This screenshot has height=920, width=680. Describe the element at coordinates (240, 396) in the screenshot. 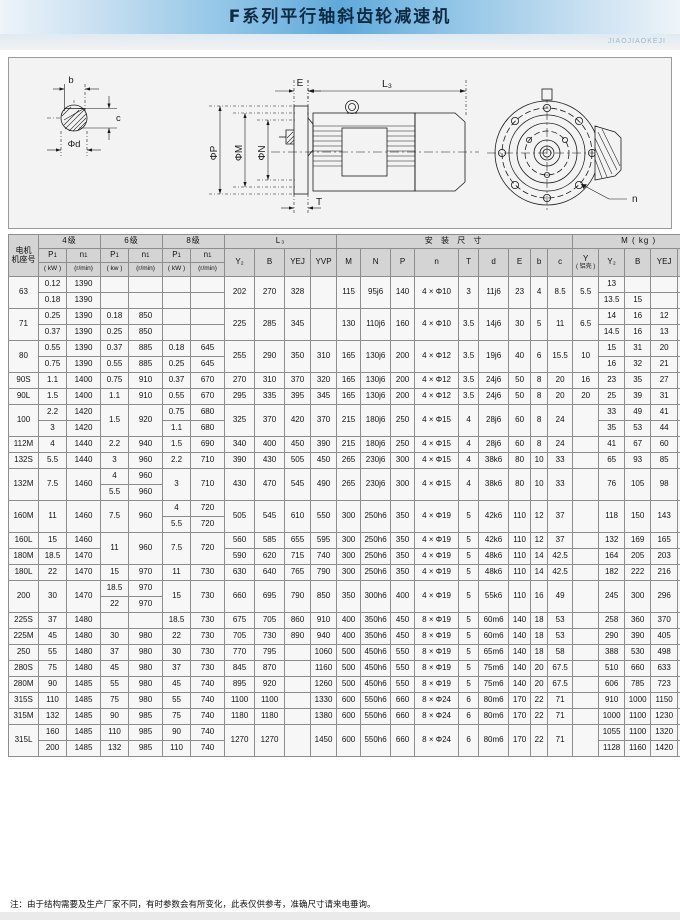

I see `cell-l3-y2: 295` at that location.